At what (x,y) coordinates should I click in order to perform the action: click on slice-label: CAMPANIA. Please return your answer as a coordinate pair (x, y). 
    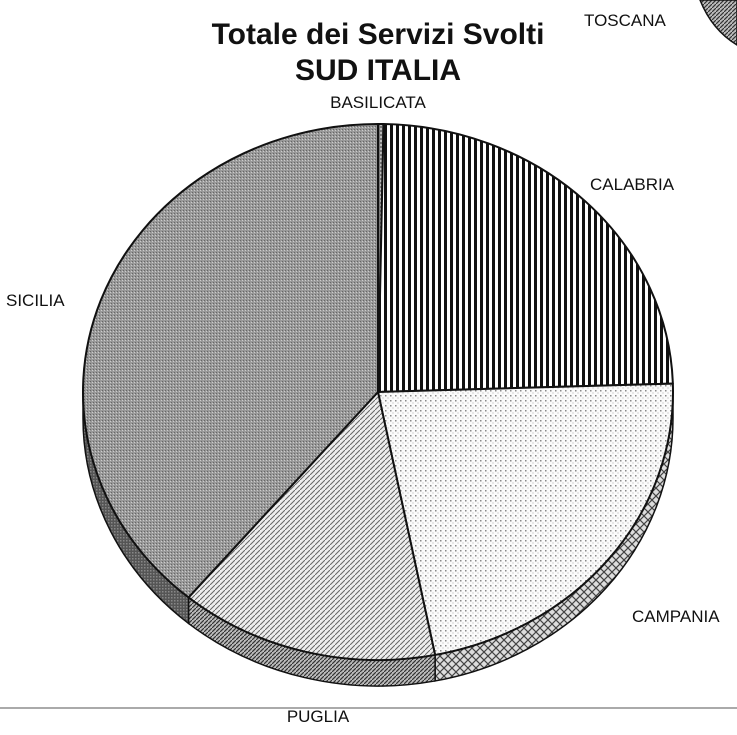
    Looking at the image, I should click on (676, 616).